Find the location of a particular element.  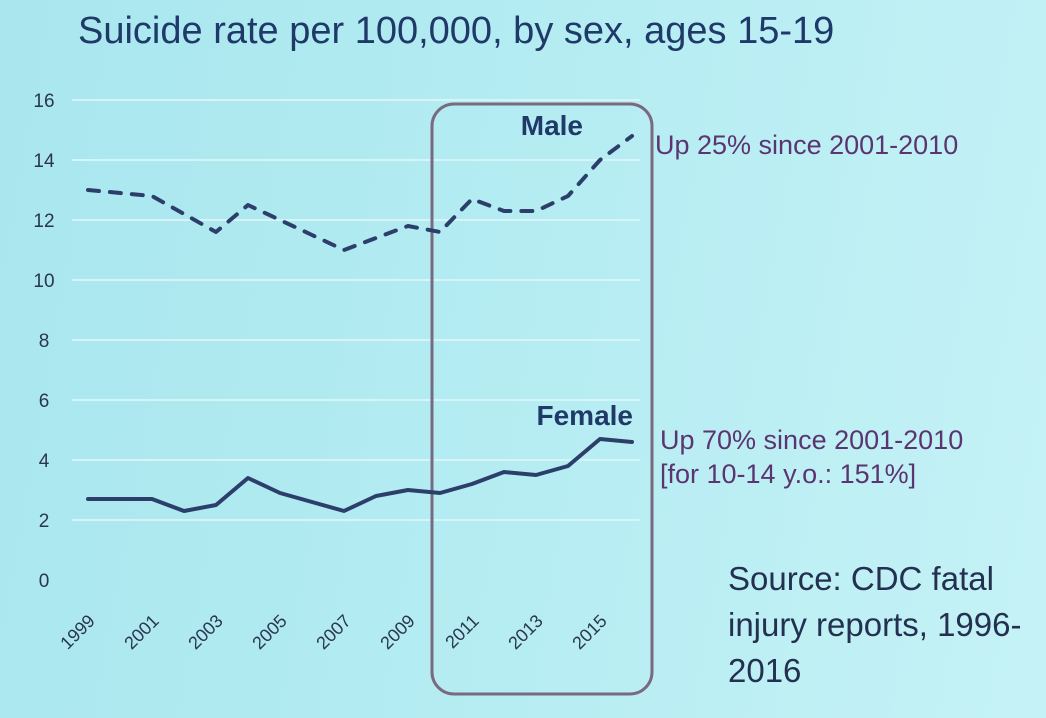

series-labels: Male Female is located at coordinates (577, 270).